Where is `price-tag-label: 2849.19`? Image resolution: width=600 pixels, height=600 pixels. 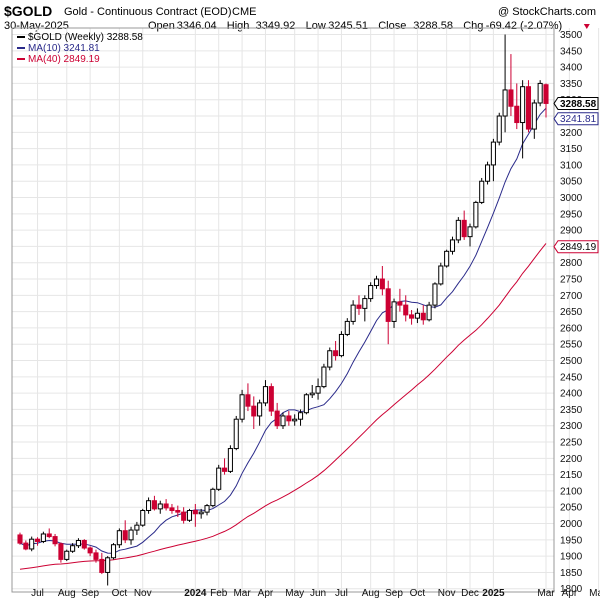
price-tag-label: 2849.19 is located at coordinates (578, 247).